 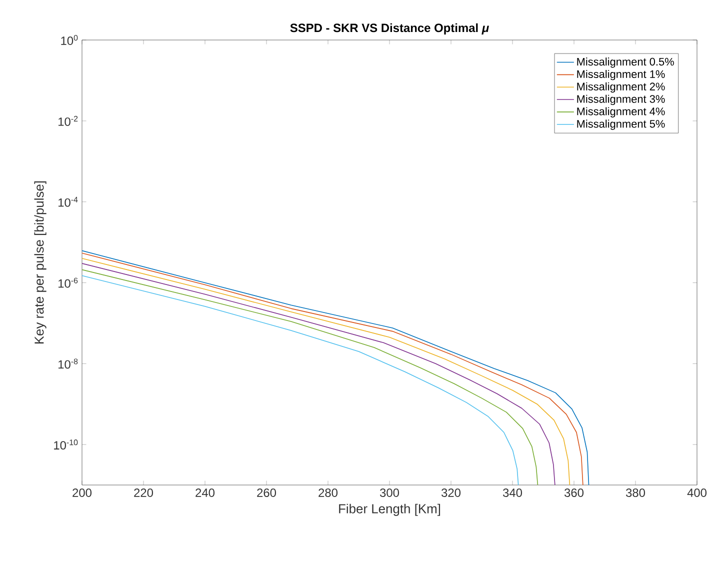 What do you see at coordinates (266, 492) in the screenshot?
I see `x-tick-label: 260` at bounding box center [266, 492].